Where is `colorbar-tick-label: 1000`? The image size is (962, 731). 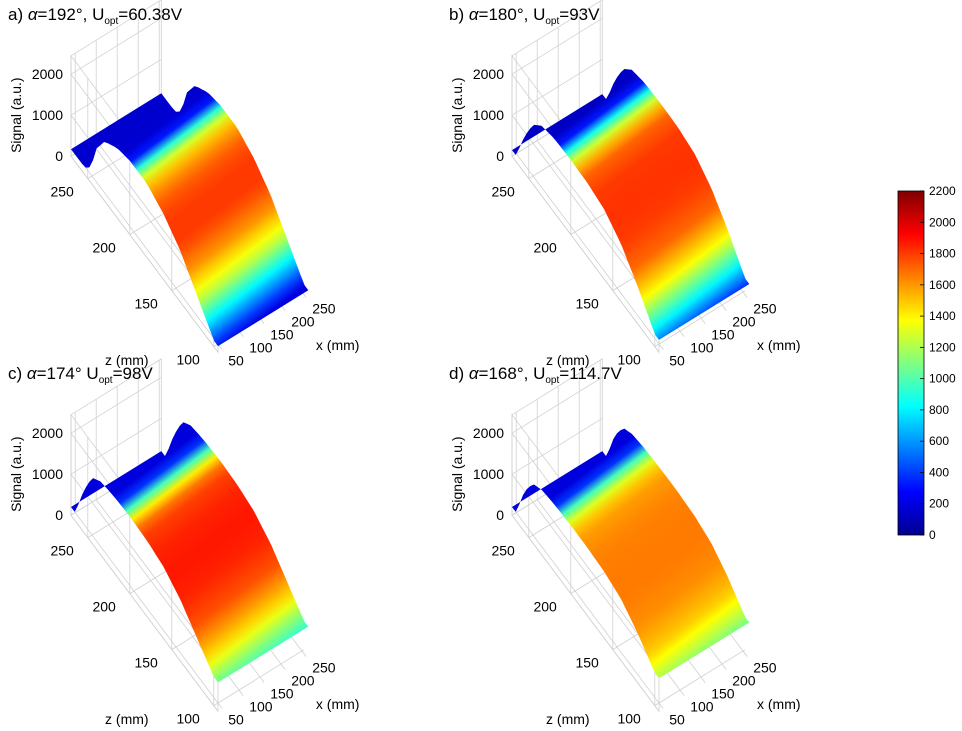 colorbar-tick-label: 1000 is located at coordinates (942, 379).